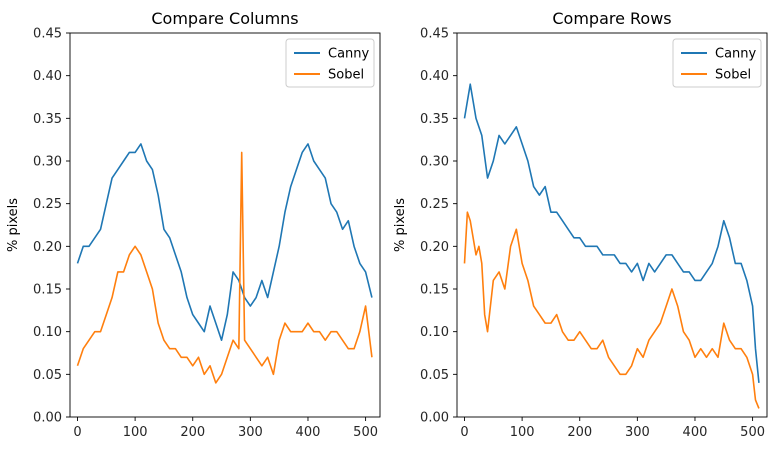 The image size is (777, 451). What do you see at coordinates (611, 18) in the screenshot?
I see `rows-chart-title: Compare Rows` at bounding box center [611, 18].